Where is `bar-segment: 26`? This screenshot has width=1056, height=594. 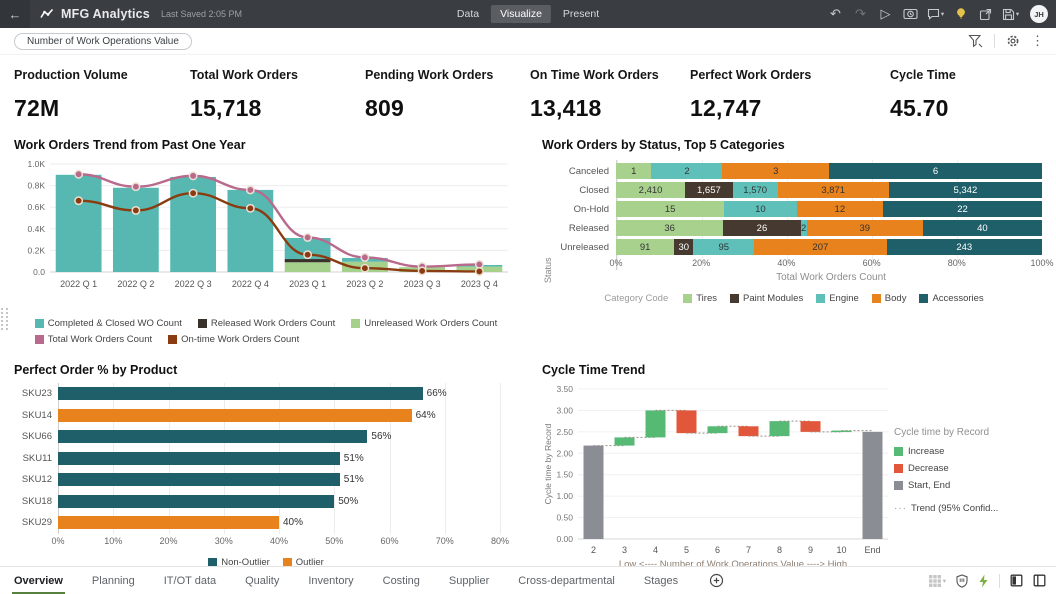
bar-segment: 26 is located at coordinates (762, 228).